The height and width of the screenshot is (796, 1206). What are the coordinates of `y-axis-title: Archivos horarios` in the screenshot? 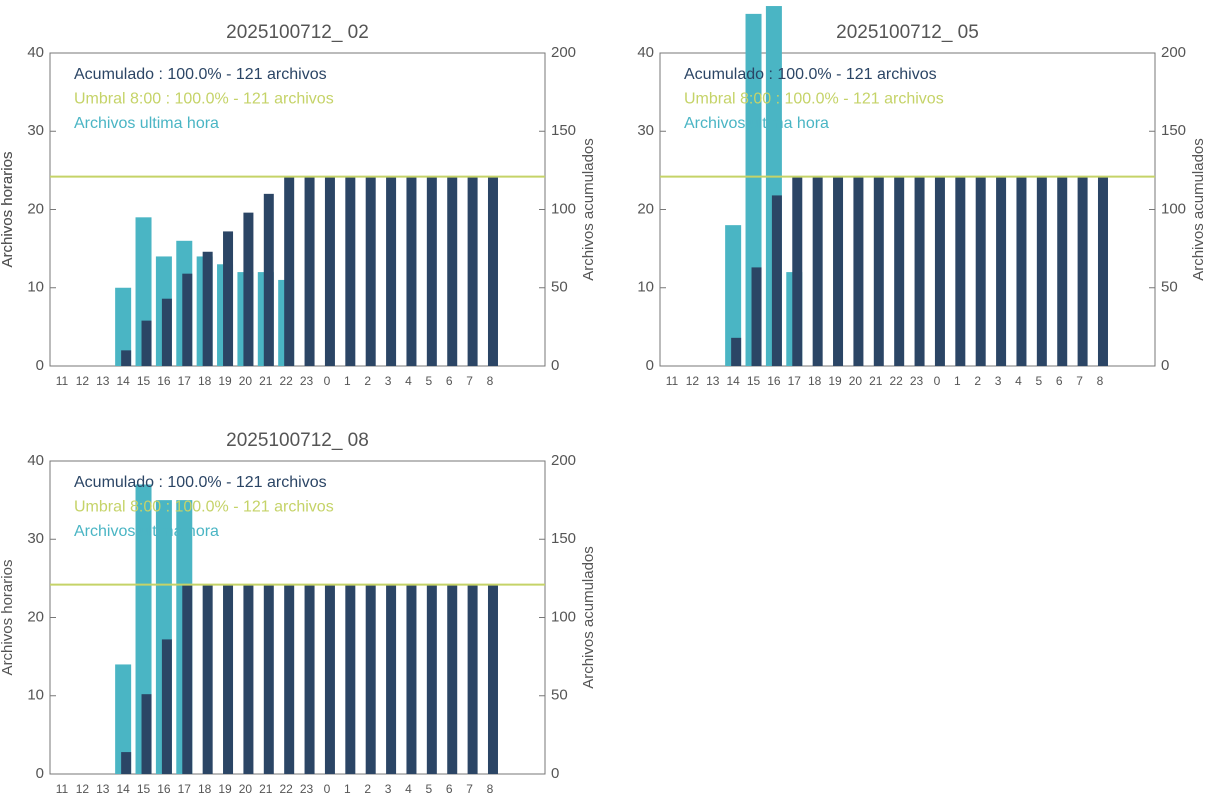 It's located at (8, 210).